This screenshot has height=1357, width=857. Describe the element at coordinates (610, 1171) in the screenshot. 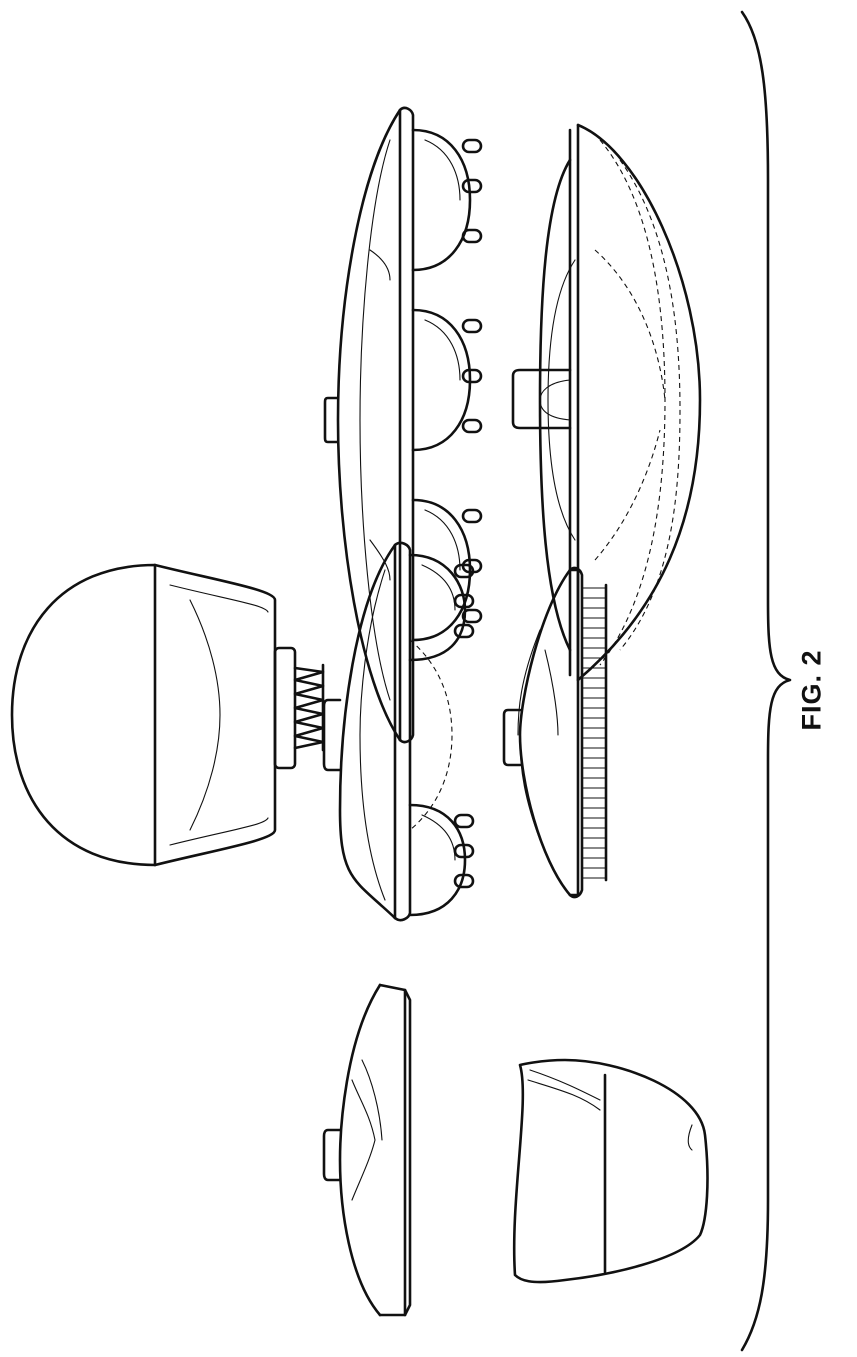

I see `cup-attachment` at that location.